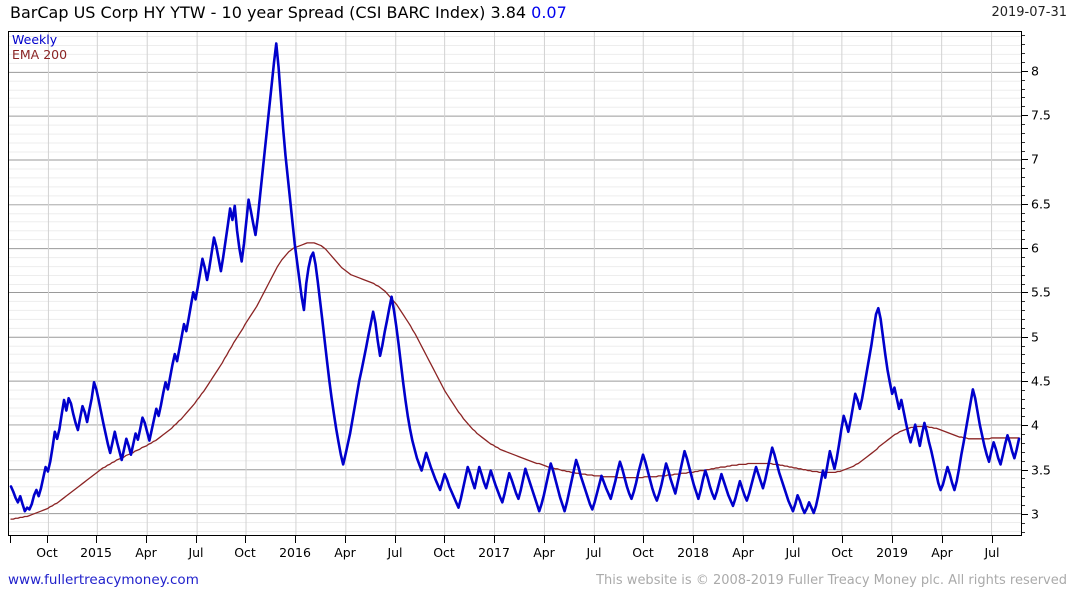  What do you see at coordinates (103, 580) in the screenshot?
I see `site-url: www.fullertreacymoney.com` at bounding box center [103, 580].